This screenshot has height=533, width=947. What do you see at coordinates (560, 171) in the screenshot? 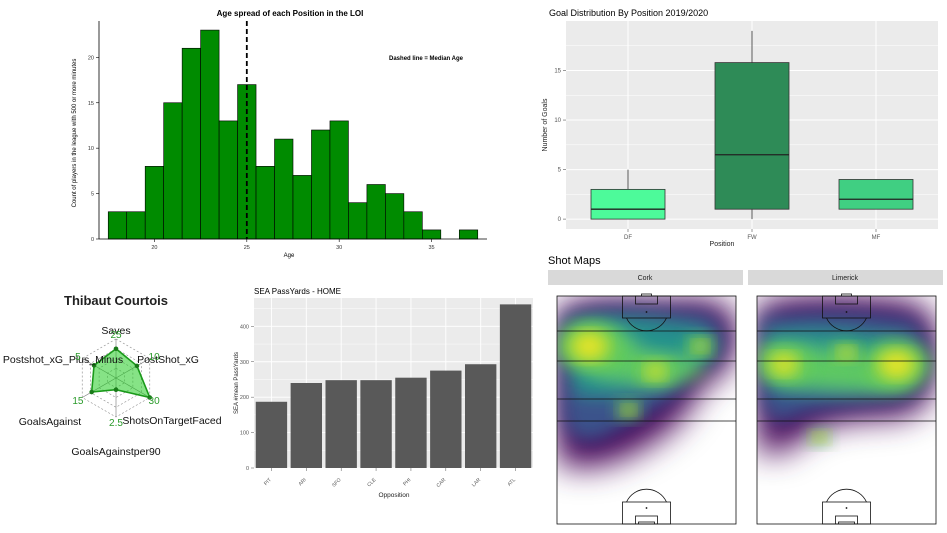
I see `boxplot-y-tick-label: 5` at bounding box center [560, 171].